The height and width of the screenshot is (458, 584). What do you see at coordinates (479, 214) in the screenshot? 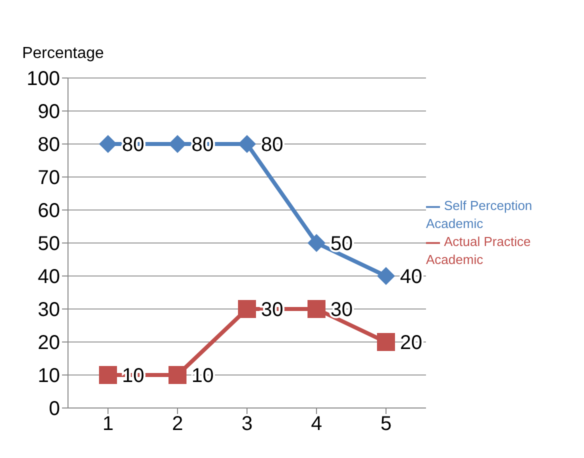
I see `legend-label: Self Perception Academic` at bounding box center [479, 214].